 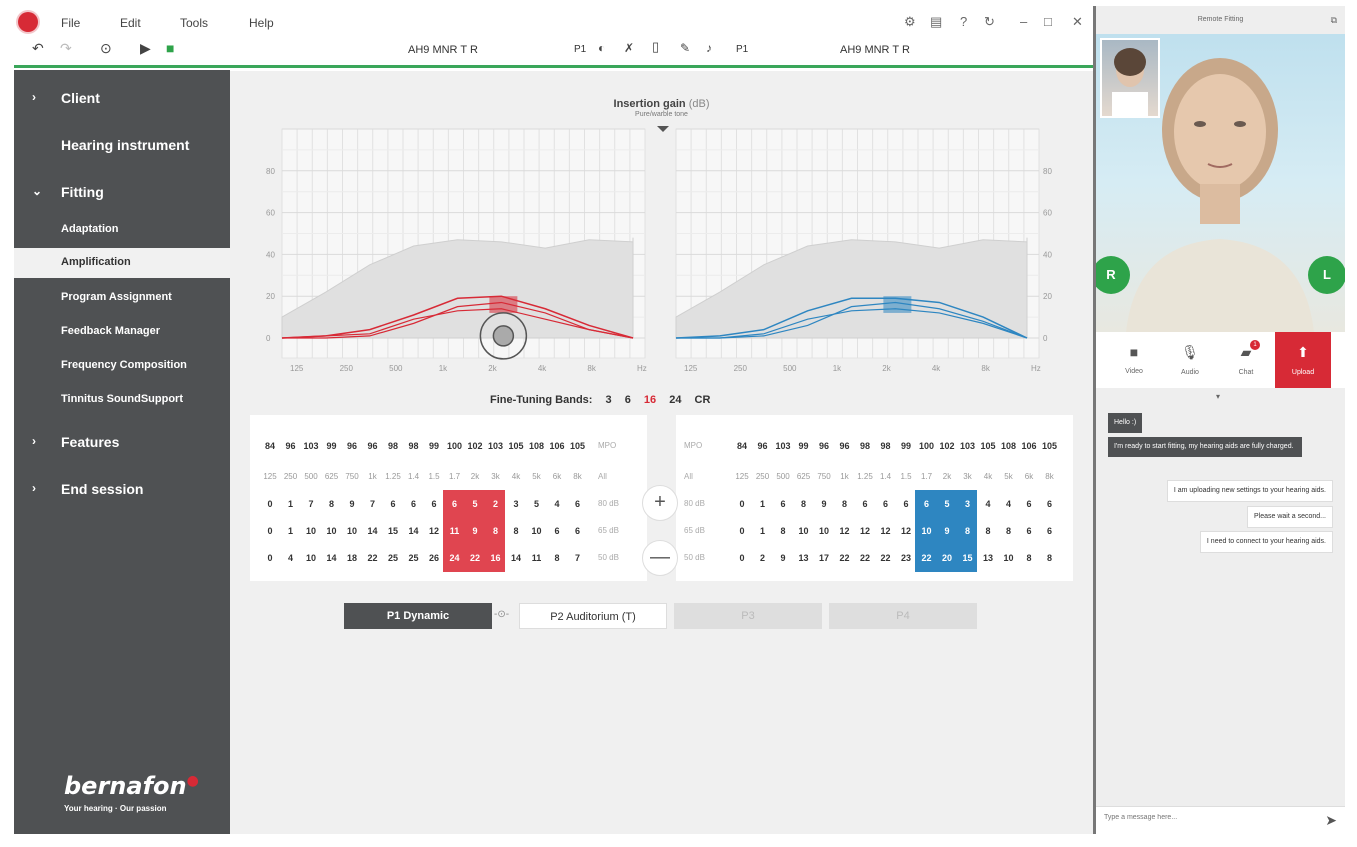 I want to click on gain-cell: 20, so click(x=946, y=558).